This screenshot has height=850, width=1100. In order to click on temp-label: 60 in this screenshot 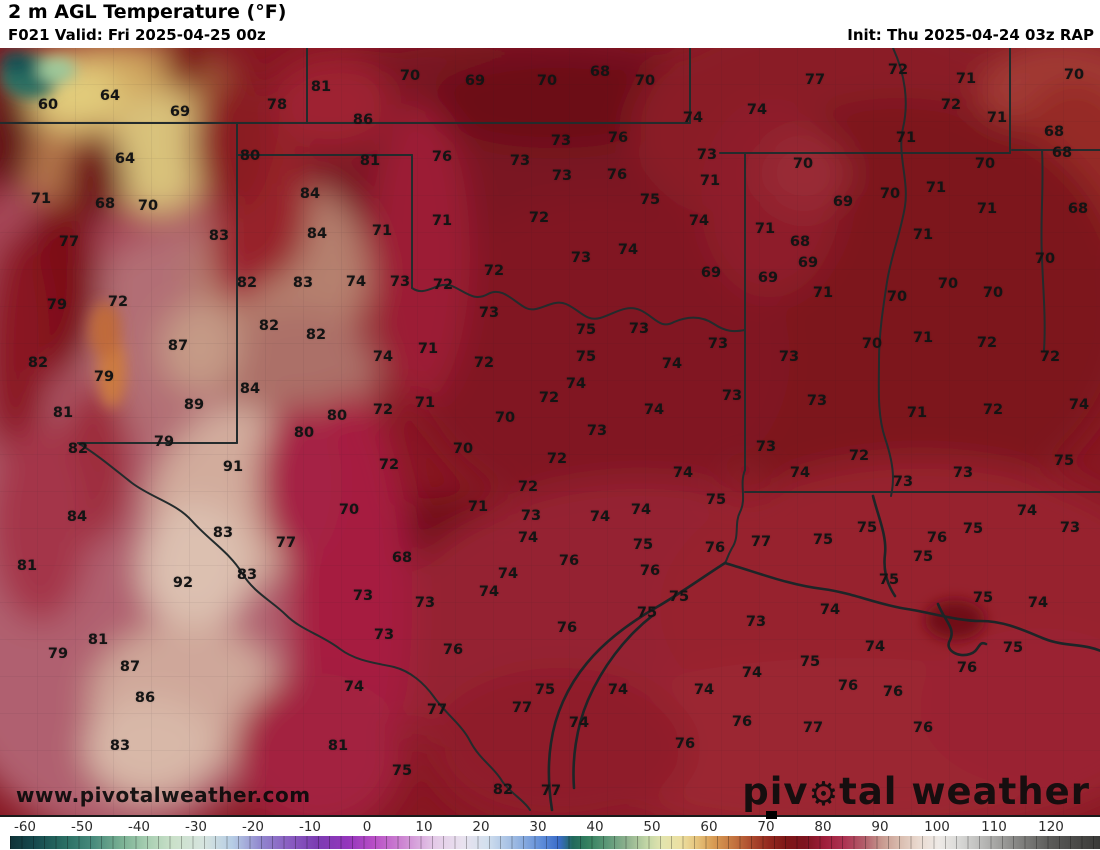, I will do `click(48, 105)`.